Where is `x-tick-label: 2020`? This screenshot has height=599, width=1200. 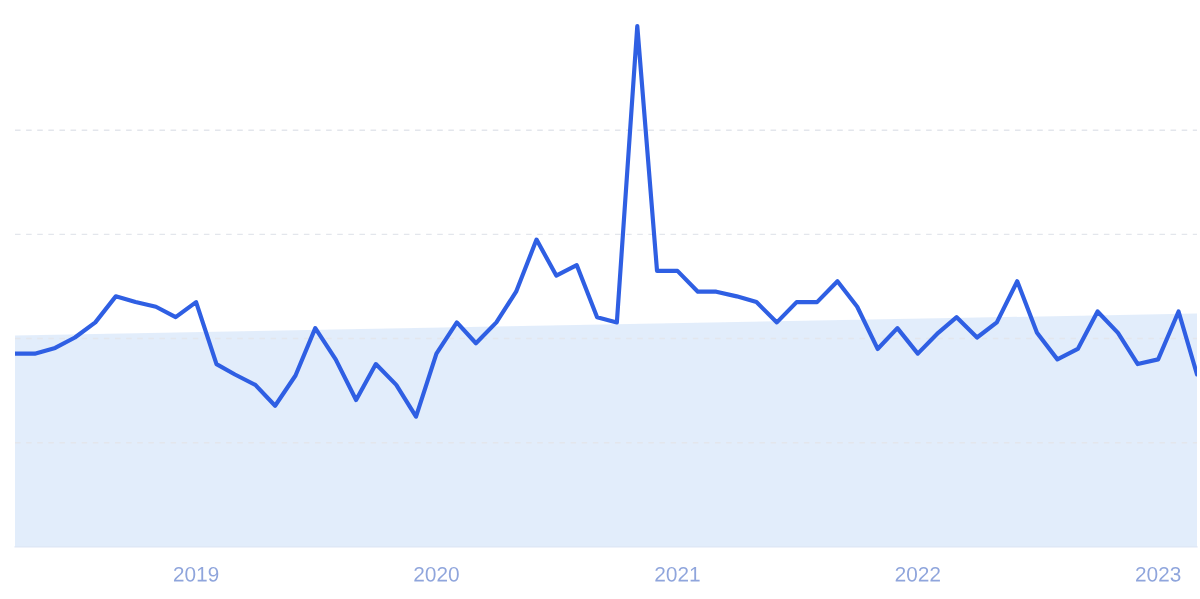 x-tick-label: 2020 is located at coordinates (436, 574).